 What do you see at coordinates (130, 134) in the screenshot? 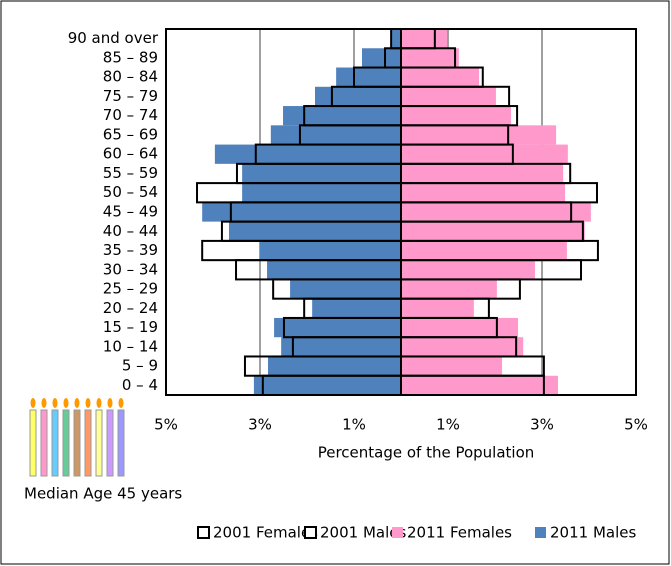
I see `y-tick-label: 65 – 69` at bounding box center [130, 134].